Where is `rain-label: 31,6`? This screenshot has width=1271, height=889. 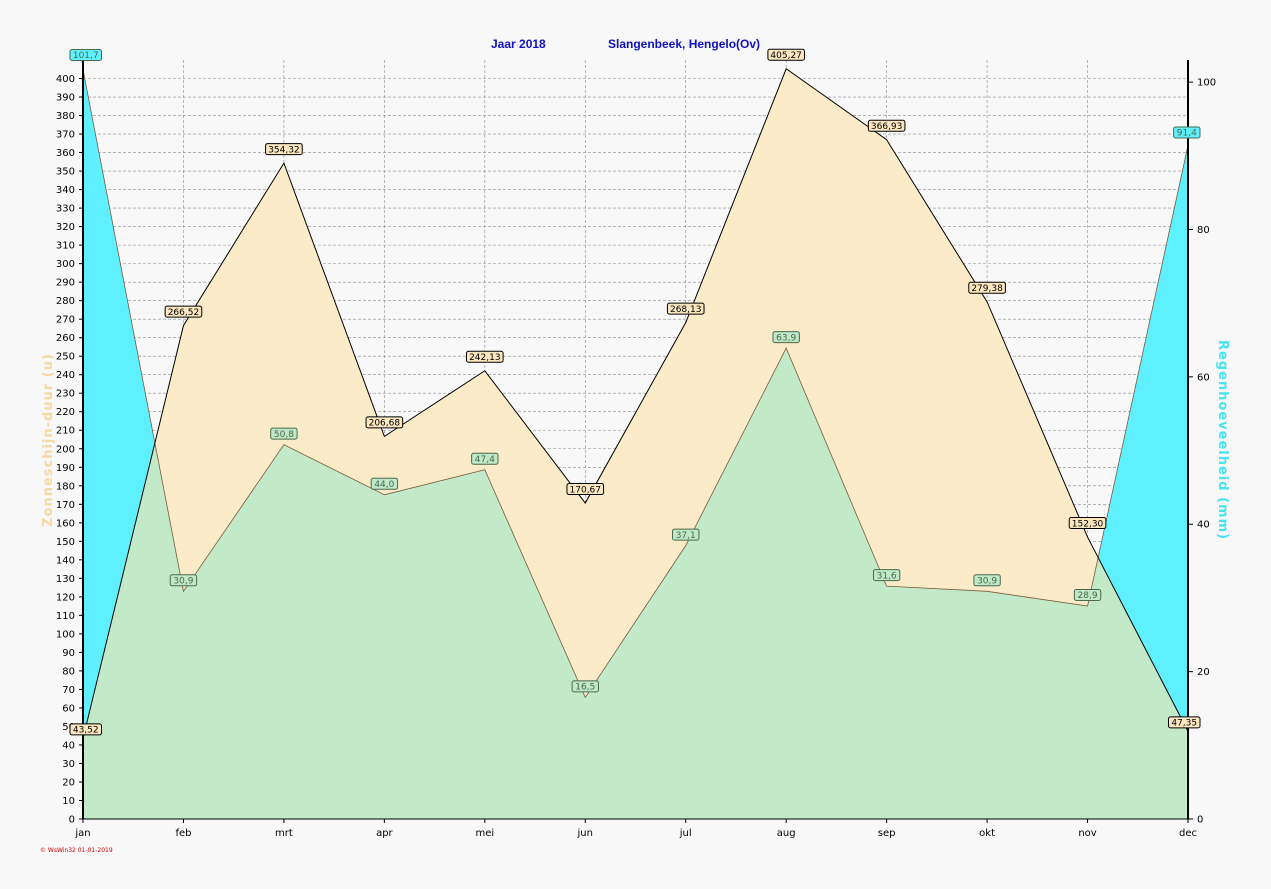
rain-label: 31,6 is located at coordinates (886, 575).